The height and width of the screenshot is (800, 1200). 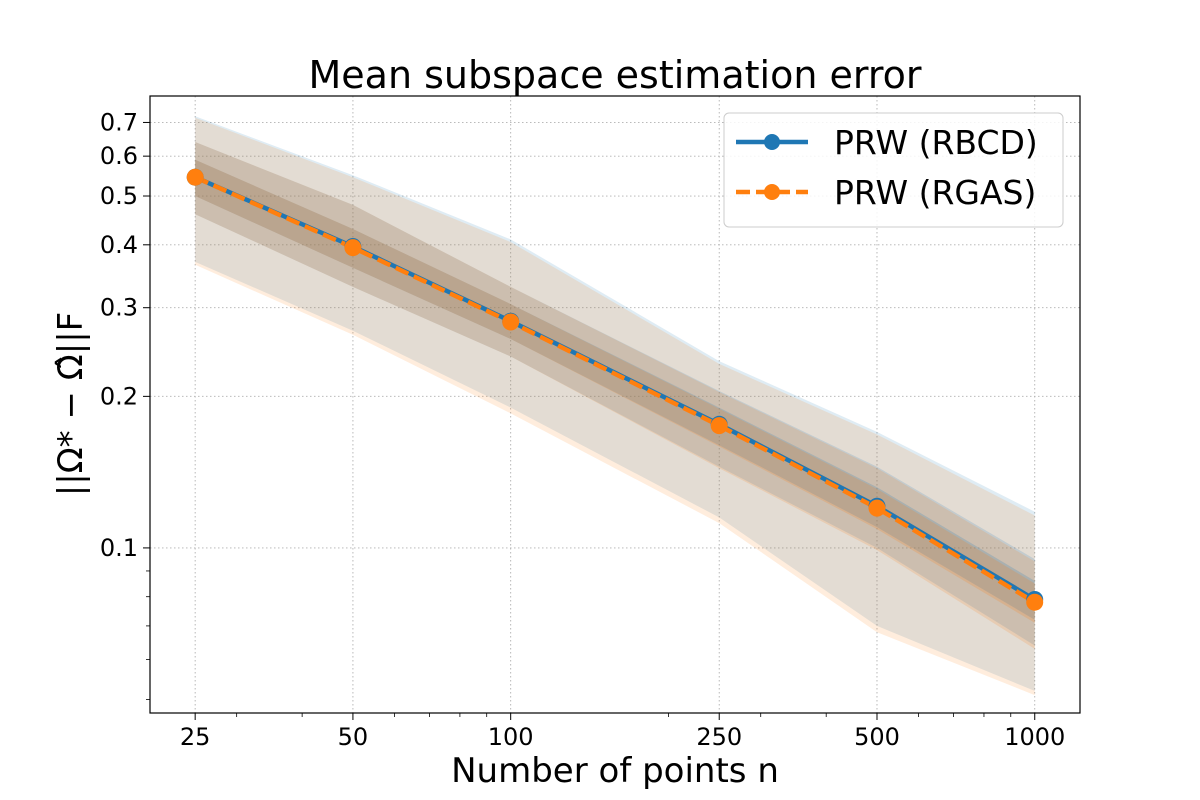 I want to click on x-tick-label: 500, so click(x=877, y=737).